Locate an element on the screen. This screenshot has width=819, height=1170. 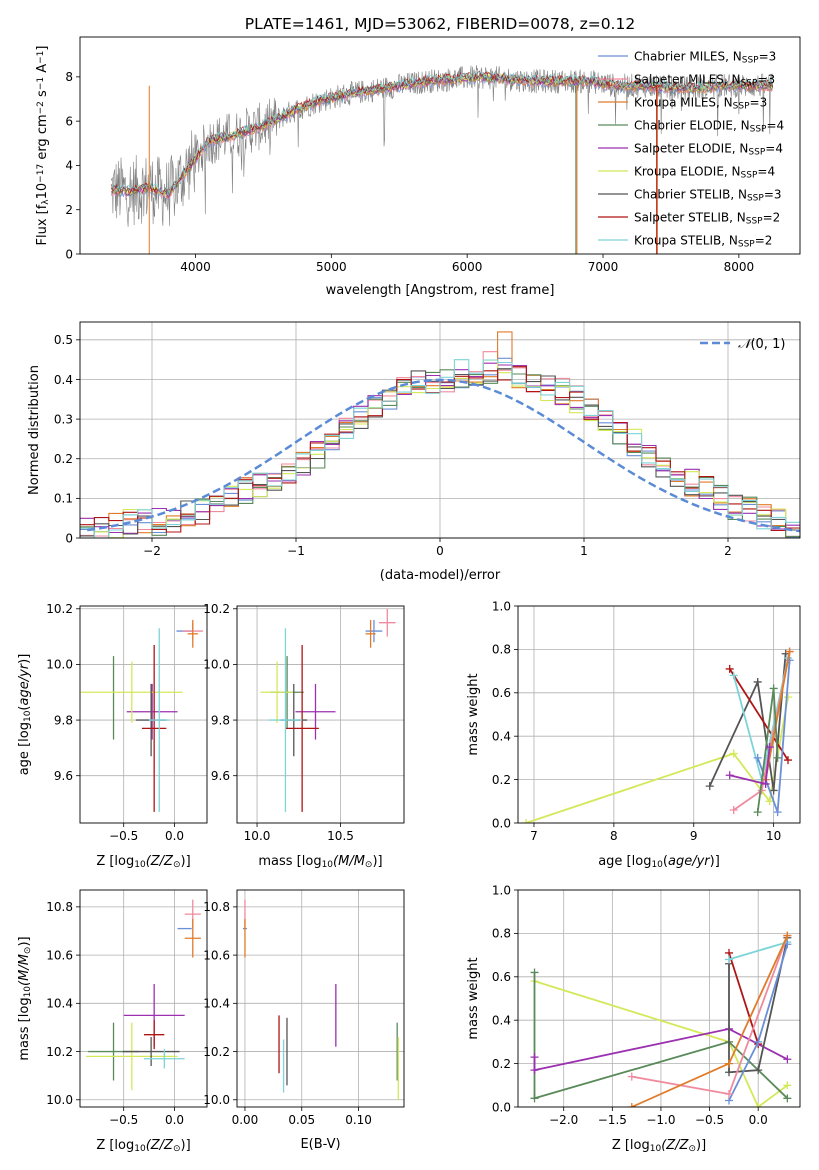
model-line is located at coordinates (441, 132).